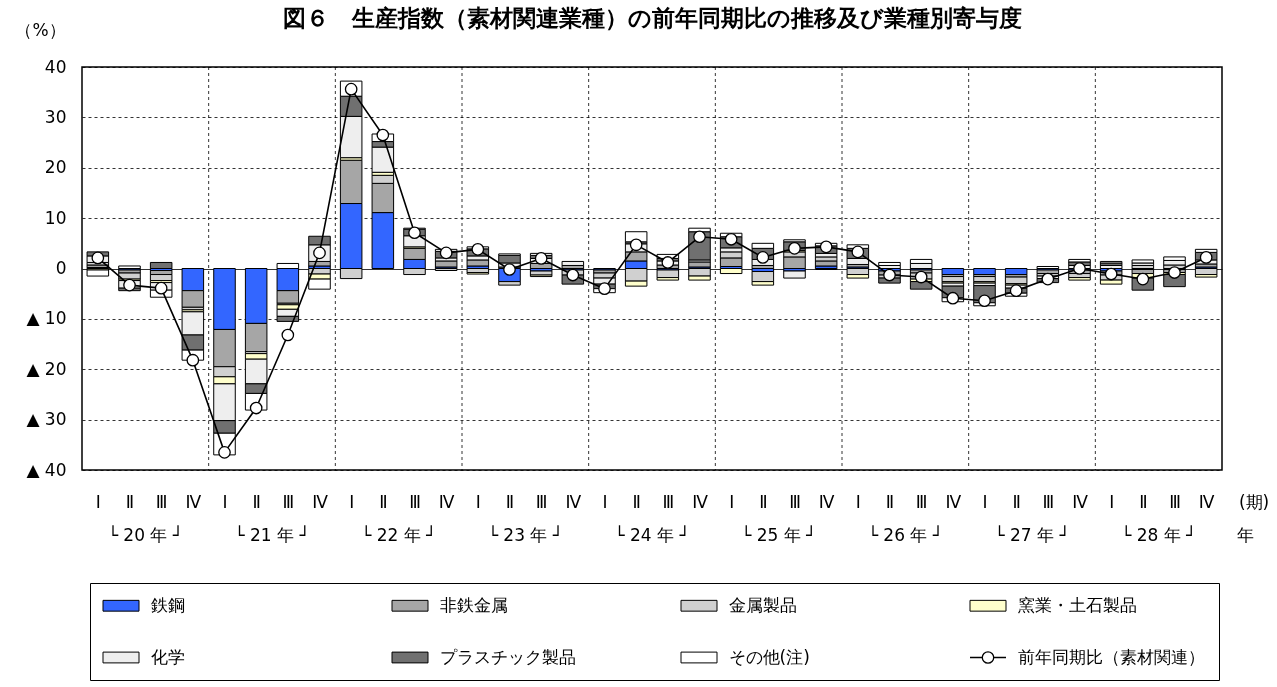  What do you see at coordinates (46, 469) in the screenshot?
I see `y-tick-label: ▲ 40` at bounding box center [46, 469].